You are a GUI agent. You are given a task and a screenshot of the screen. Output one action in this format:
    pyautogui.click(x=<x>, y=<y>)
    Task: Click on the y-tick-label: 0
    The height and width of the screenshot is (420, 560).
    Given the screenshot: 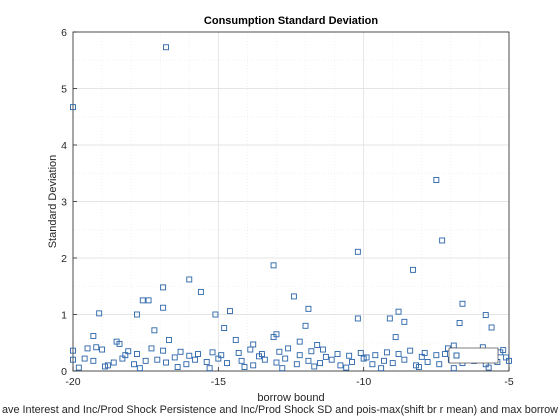 What is the action you would take?
    pyautogui.click(x=64, y=372)
    